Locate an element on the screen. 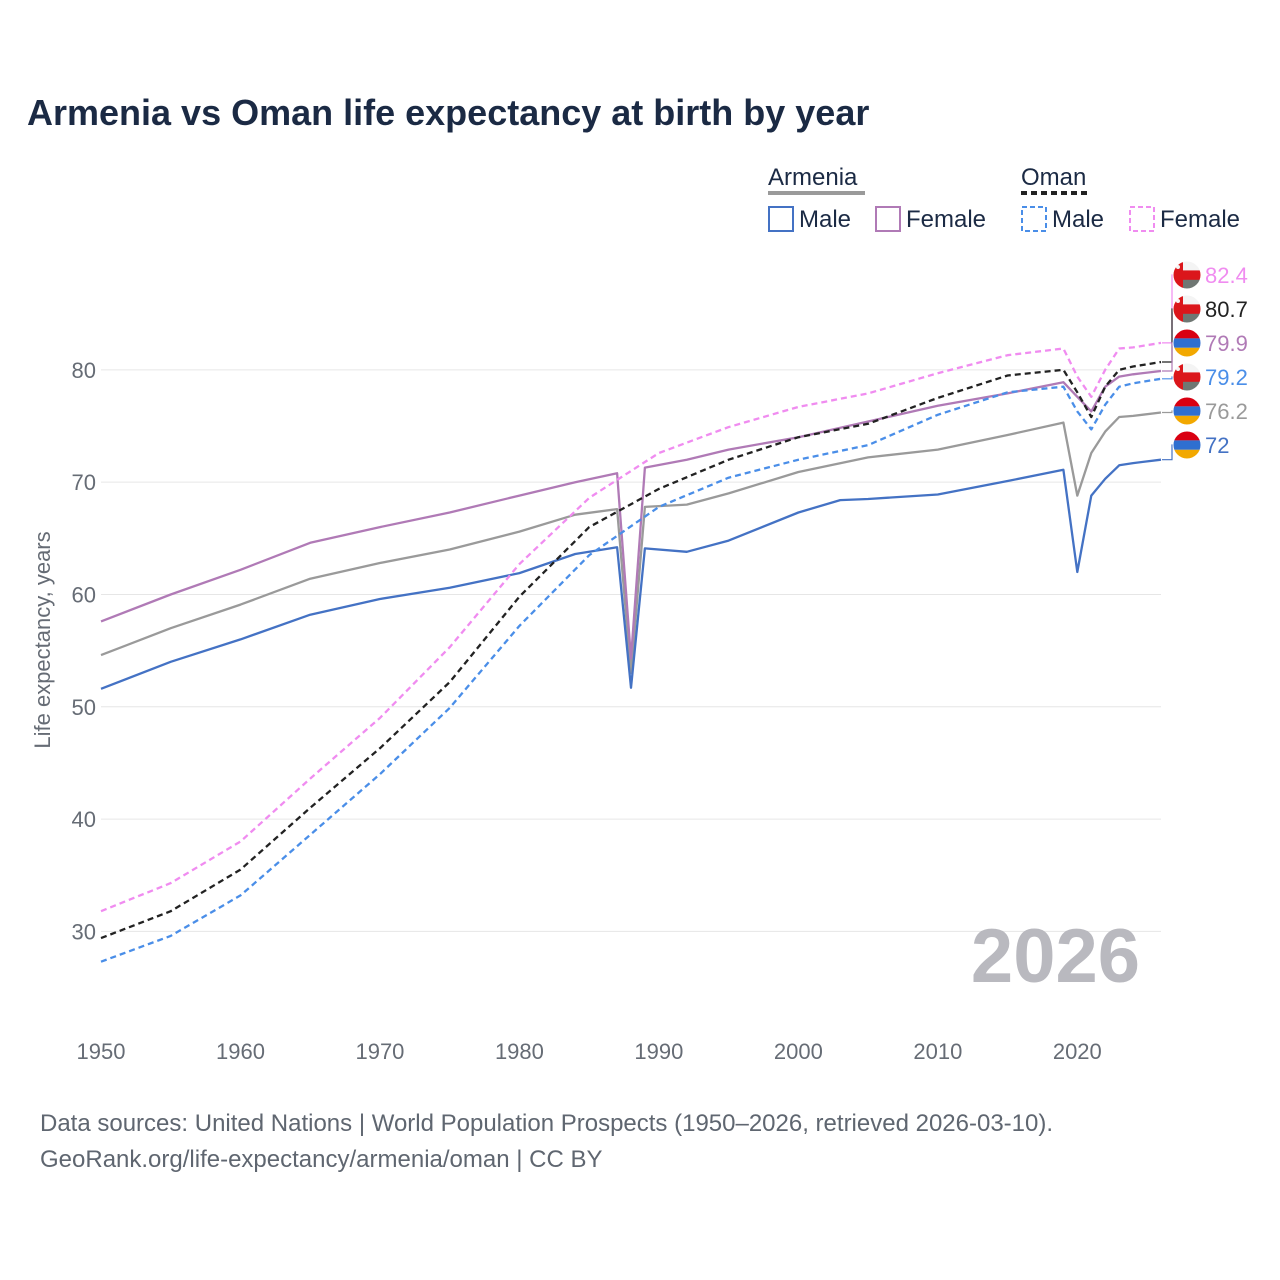 This screenshot has width=1280, height=1280. x-tick-2010: 2010 is located at coordinates (937, 1051).